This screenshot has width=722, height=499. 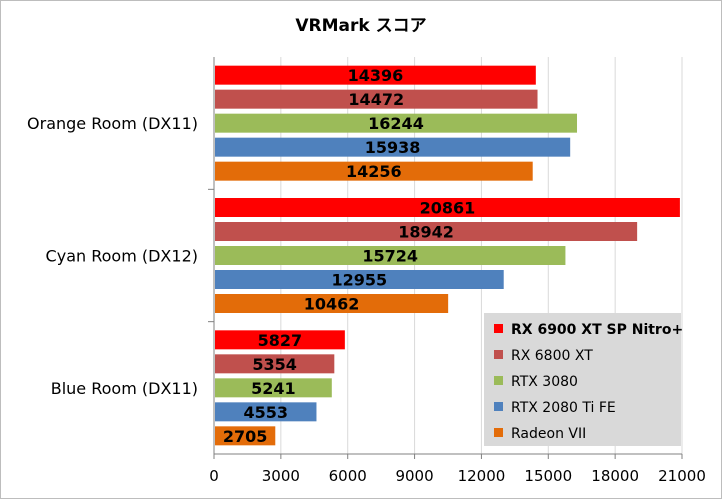 I want to click on x-tick-label: 9000, so click(x=414, y=476).